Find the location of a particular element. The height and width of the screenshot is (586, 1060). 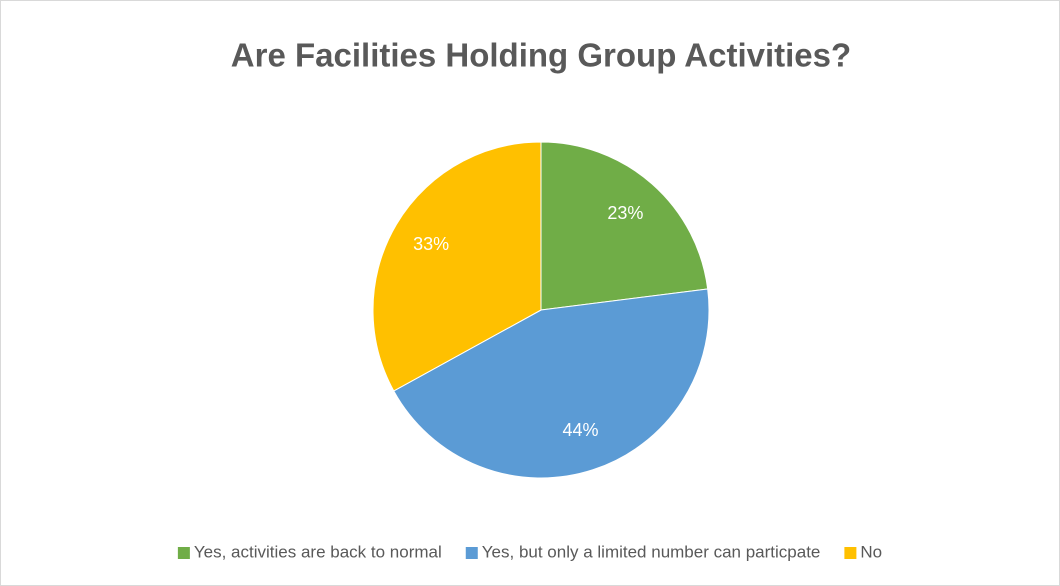

value-label: 33% is located at coordinates (431, 244).